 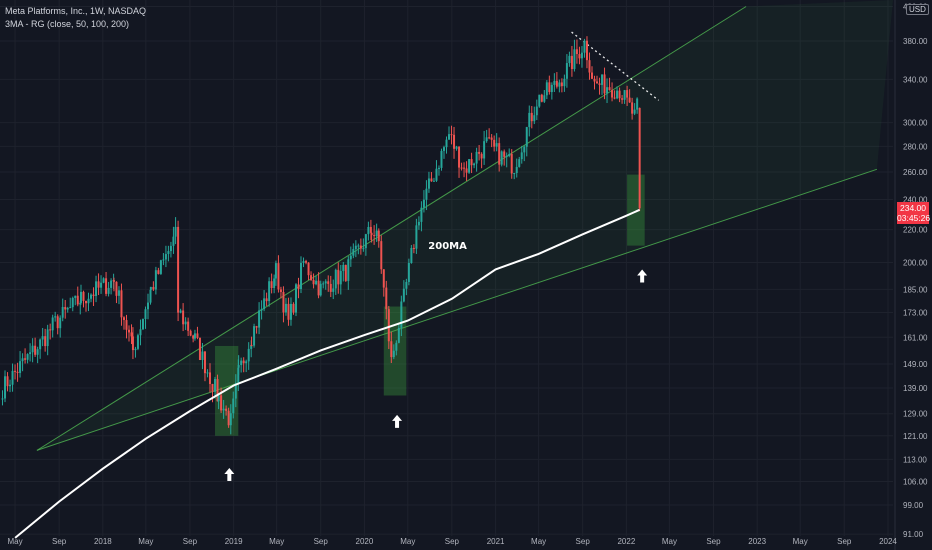 What do you see at coordinates (321, 541) in the screenshot?
I see `time-axis-tick-label: Sep` at bounding box center [321, 541].